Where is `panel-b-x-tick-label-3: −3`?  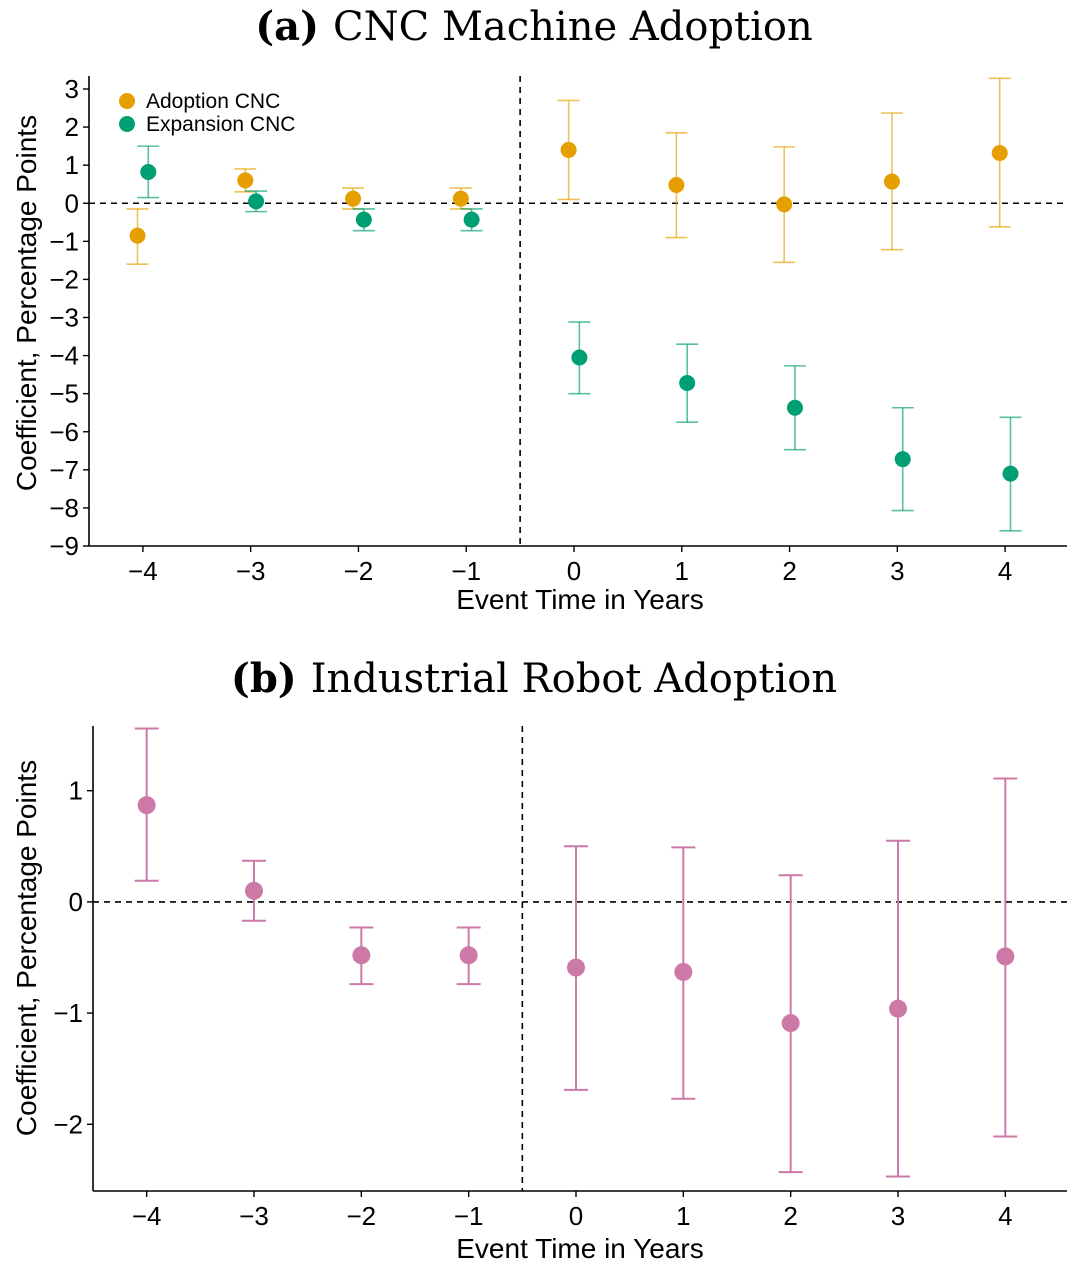
panel-b-x-tick-label-3: −3 is located at coordinates (254, 1216).